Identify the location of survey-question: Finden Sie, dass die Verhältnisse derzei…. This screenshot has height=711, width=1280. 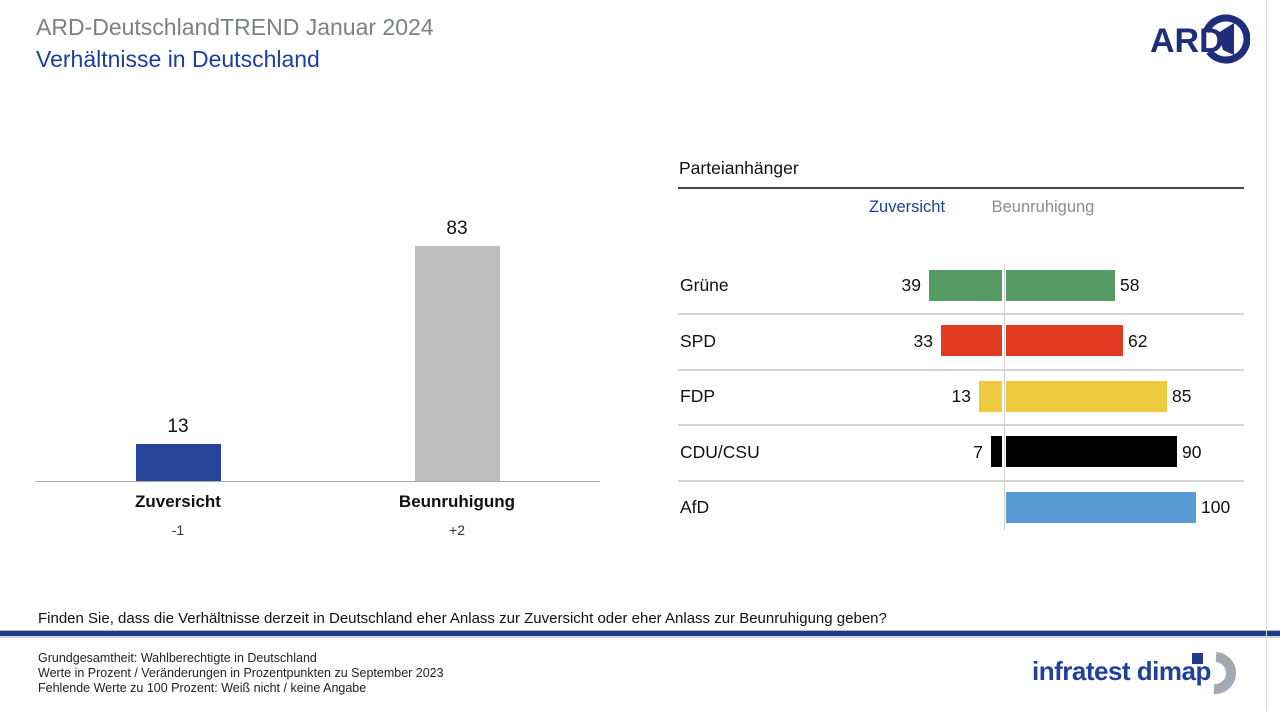
(462, 618).